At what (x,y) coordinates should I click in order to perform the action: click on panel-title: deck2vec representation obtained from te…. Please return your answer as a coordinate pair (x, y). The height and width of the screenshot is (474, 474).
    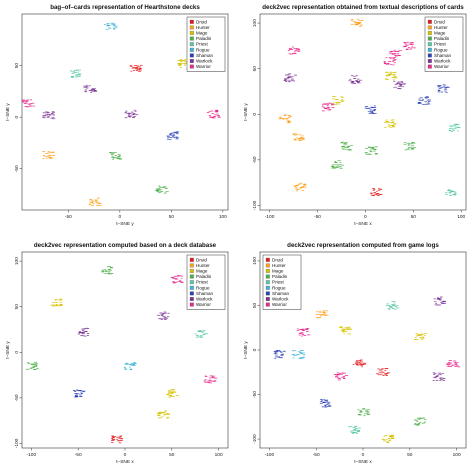
    Looking at the image, I should click on (363, 7).